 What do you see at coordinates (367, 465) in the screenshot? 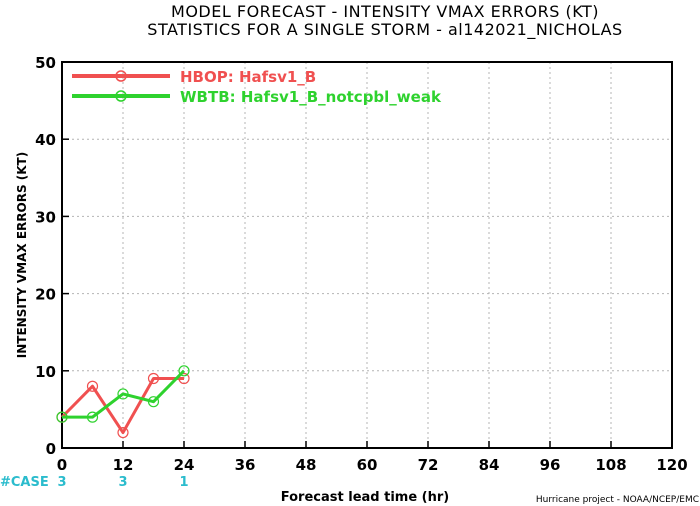
I see `x-tick-label: 60` at bounding box center [367, 465].